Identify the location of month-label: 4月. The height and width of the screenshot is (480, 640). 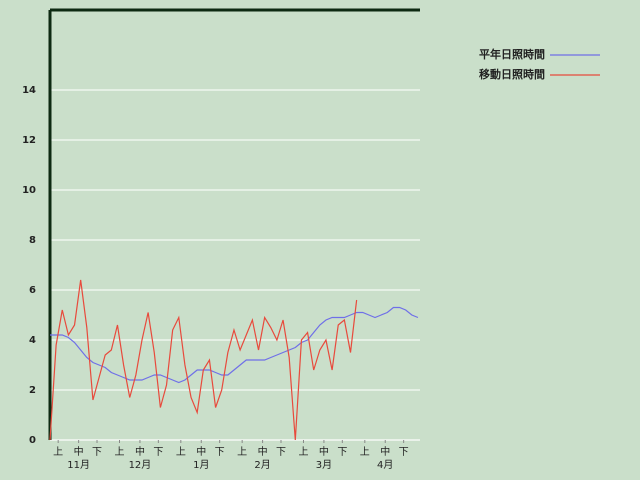
(385, 465).